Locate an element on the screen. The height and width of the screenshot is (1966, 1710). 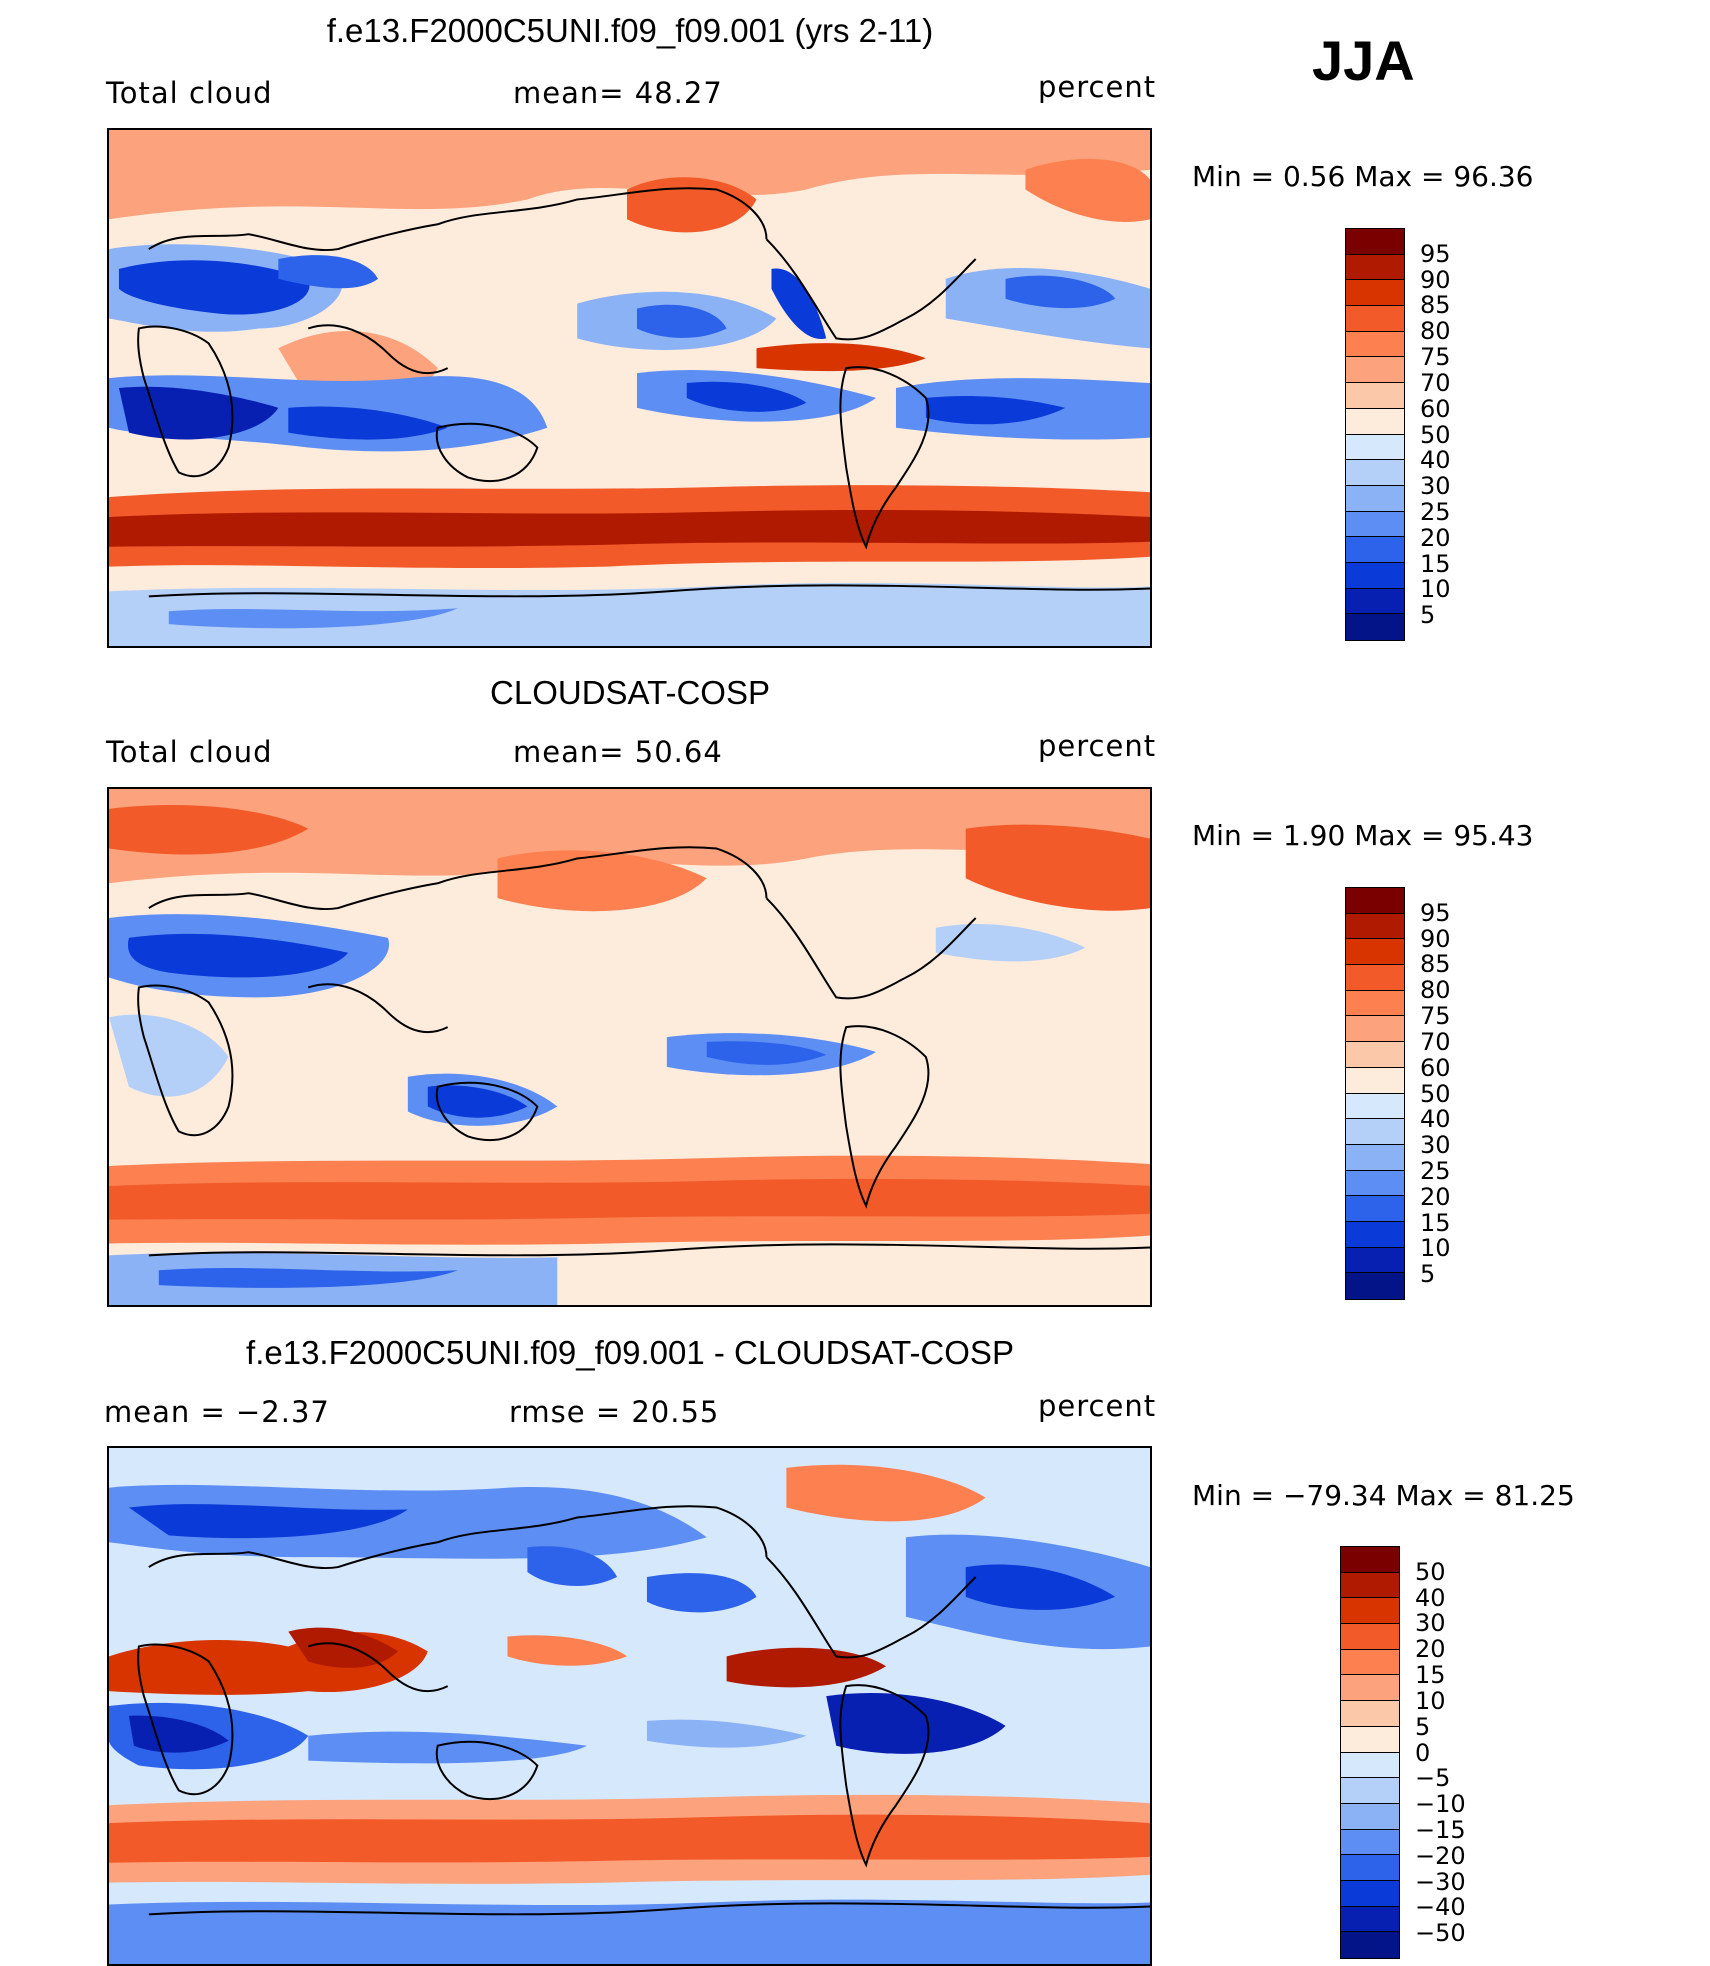
panel-2-min-max: Min = 1.90 Max = 95.43 is located at coordinates (1363, 835).